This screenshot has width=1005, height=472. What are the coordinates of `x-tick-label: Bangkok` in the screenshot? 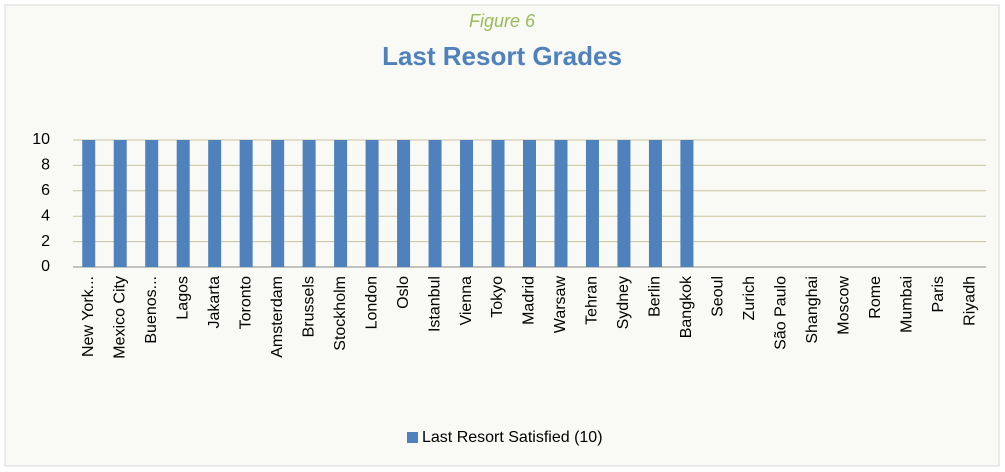 It's located at (686, 306).